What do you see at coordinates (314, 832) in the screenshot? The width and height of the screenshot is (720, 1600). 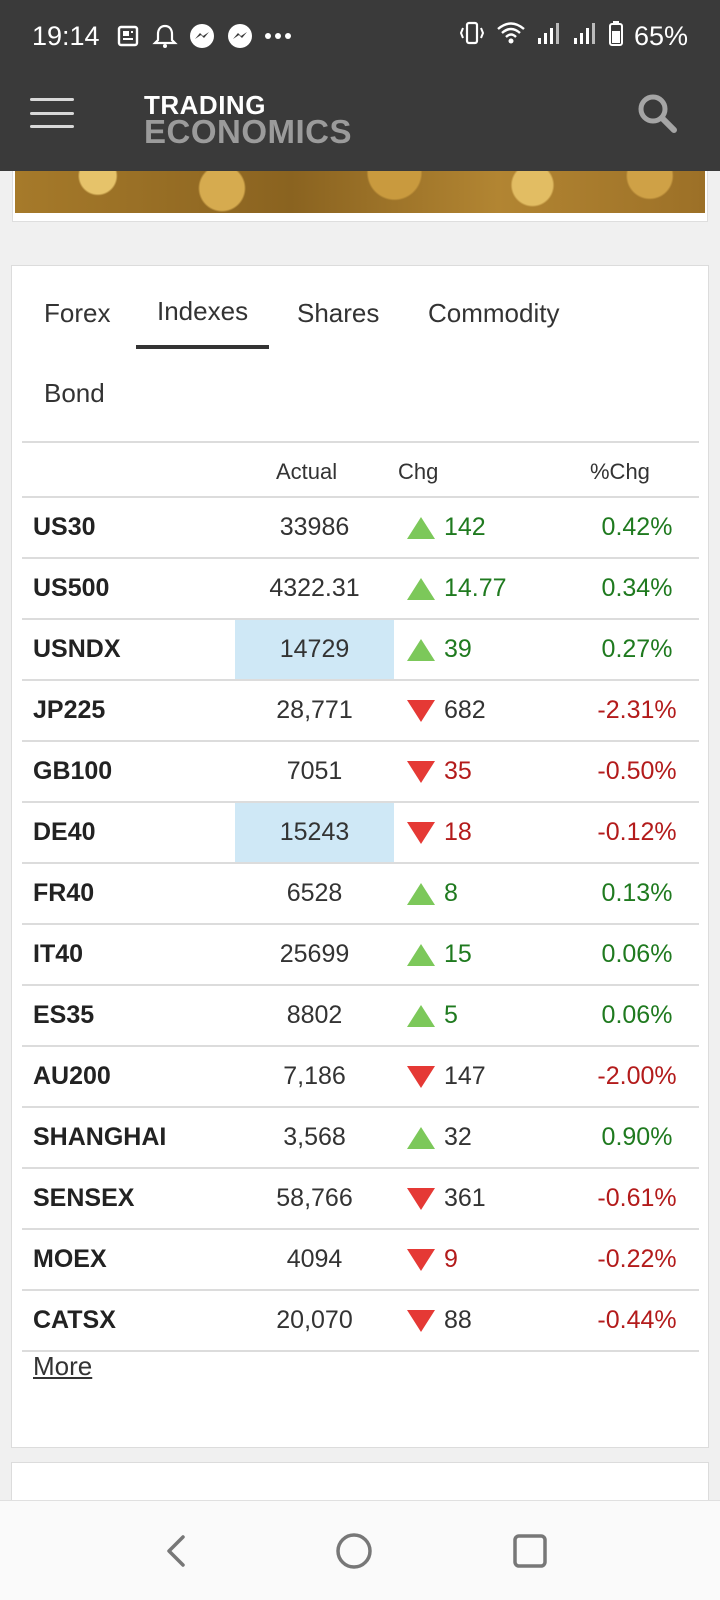 I see `actual-value: 15243` at bounding box center [314, 832].